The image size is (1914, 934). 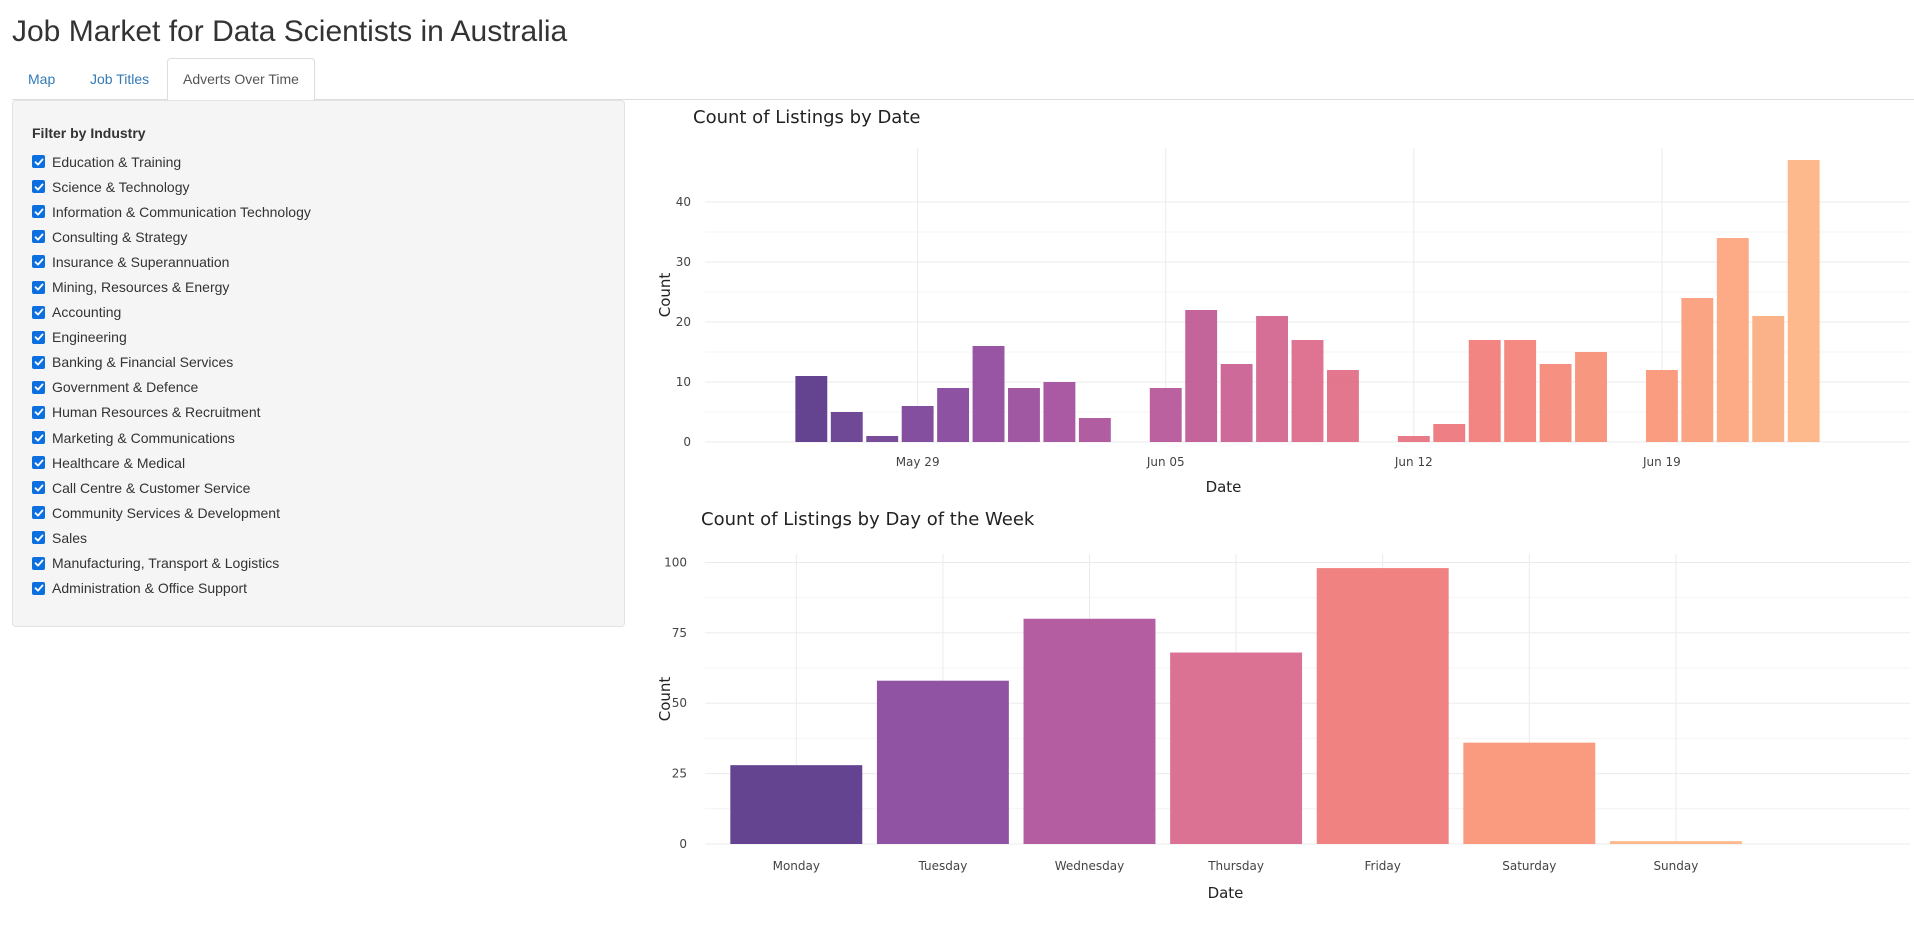 What do you see at coordinates (42, 79) in the screenshot?
I see `tab-map: Map` at bounding box center [42, 79].